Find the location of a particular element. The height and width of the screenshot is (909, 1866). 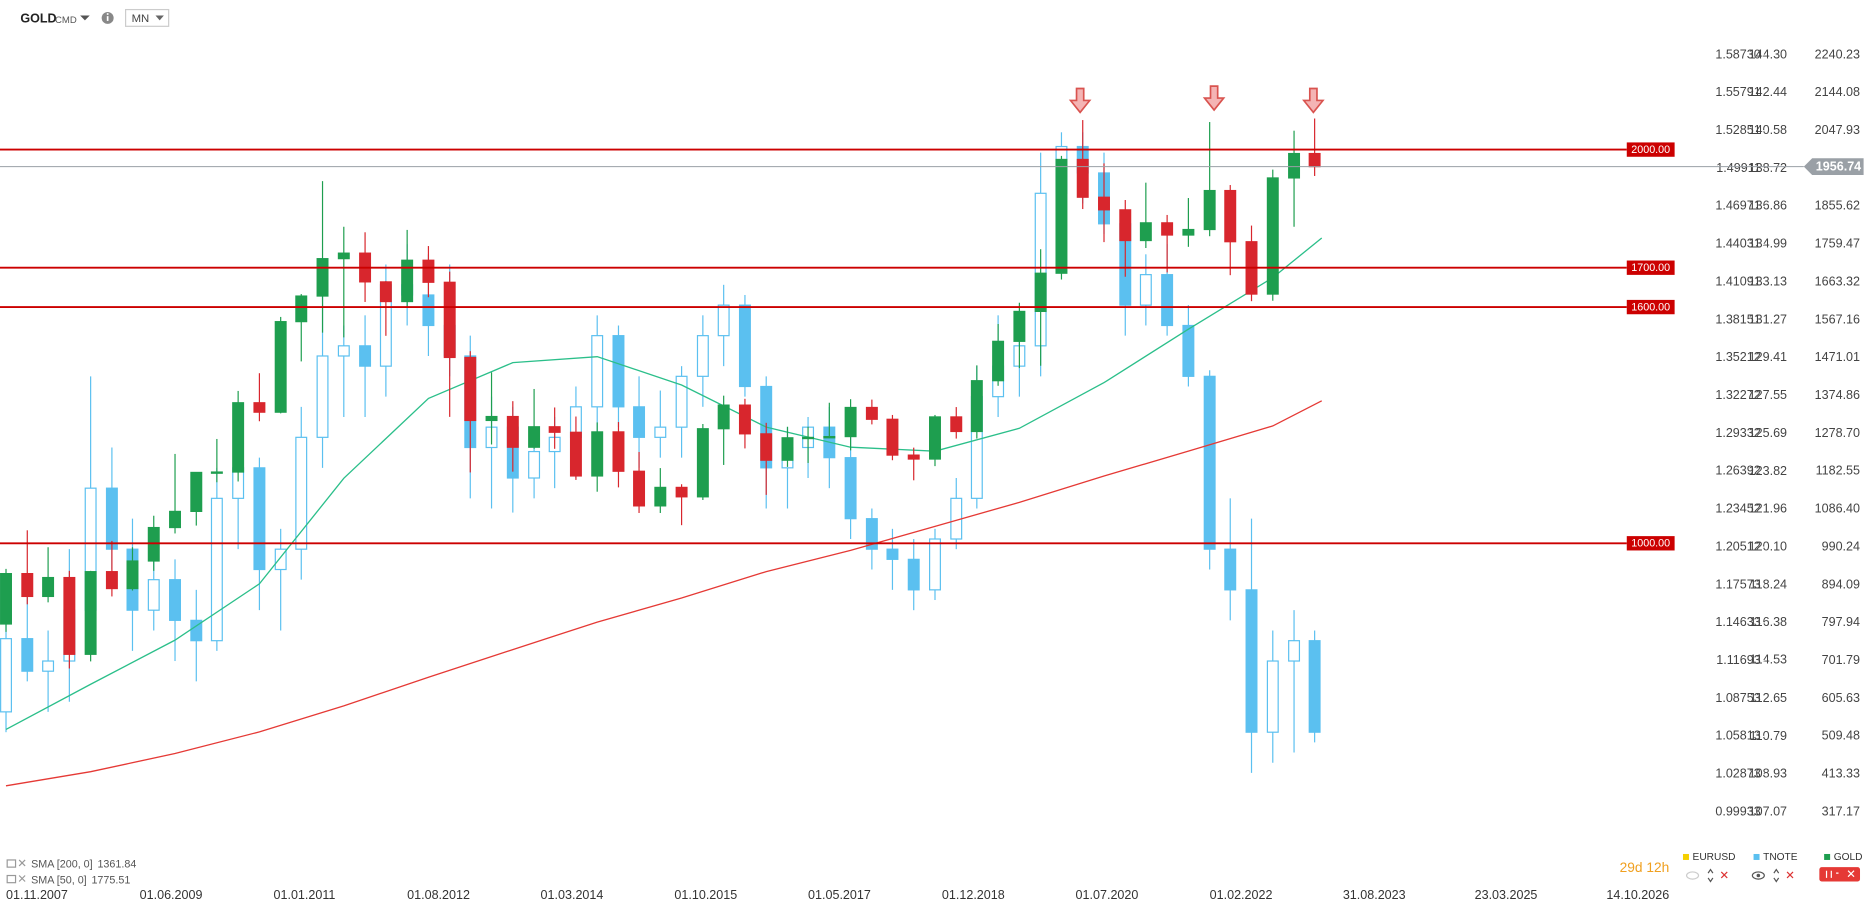

active-instrument-box is located at coordinates (1840, 874).